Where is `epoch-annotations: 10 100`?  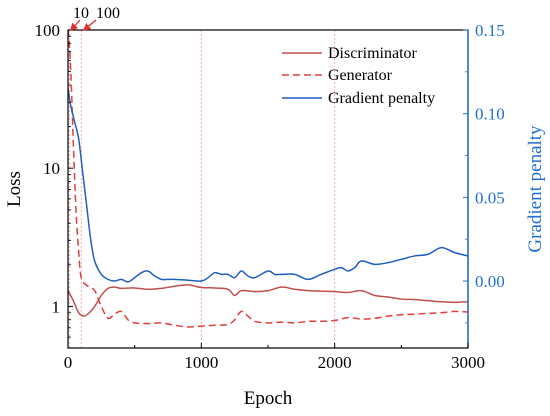 epoch-annotations: 10 100 is located at coordinates (94, 18).